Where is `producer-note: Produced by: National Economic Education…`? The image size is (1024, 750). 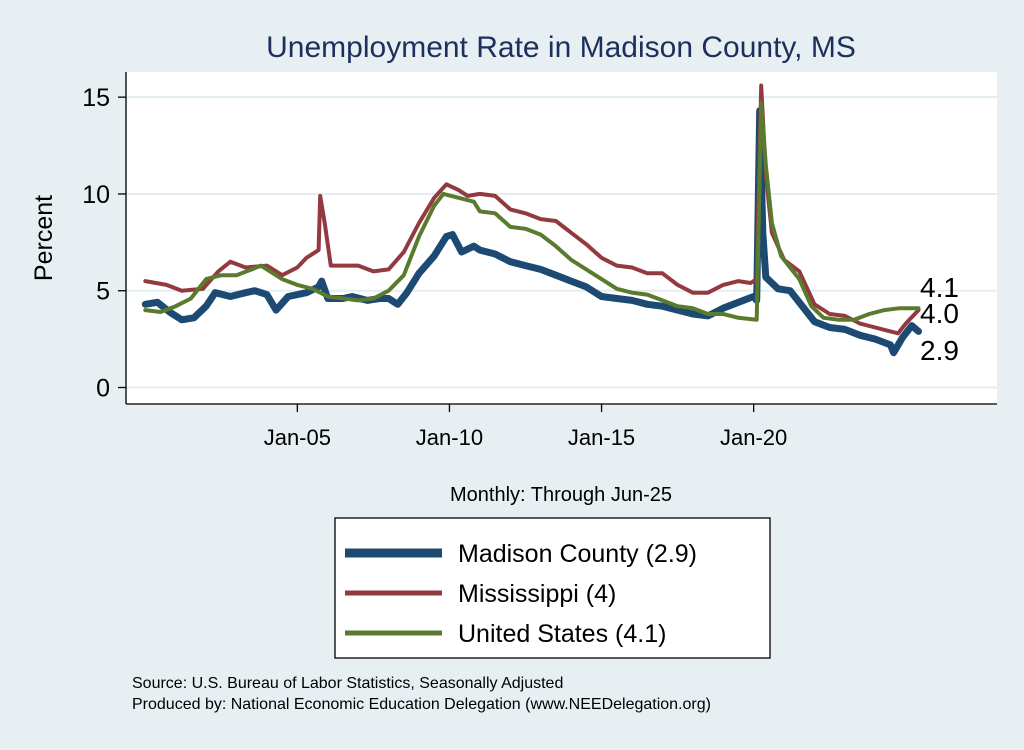 producer-note: Produced by: National Economic Education… is located at coordinates (421, 704).